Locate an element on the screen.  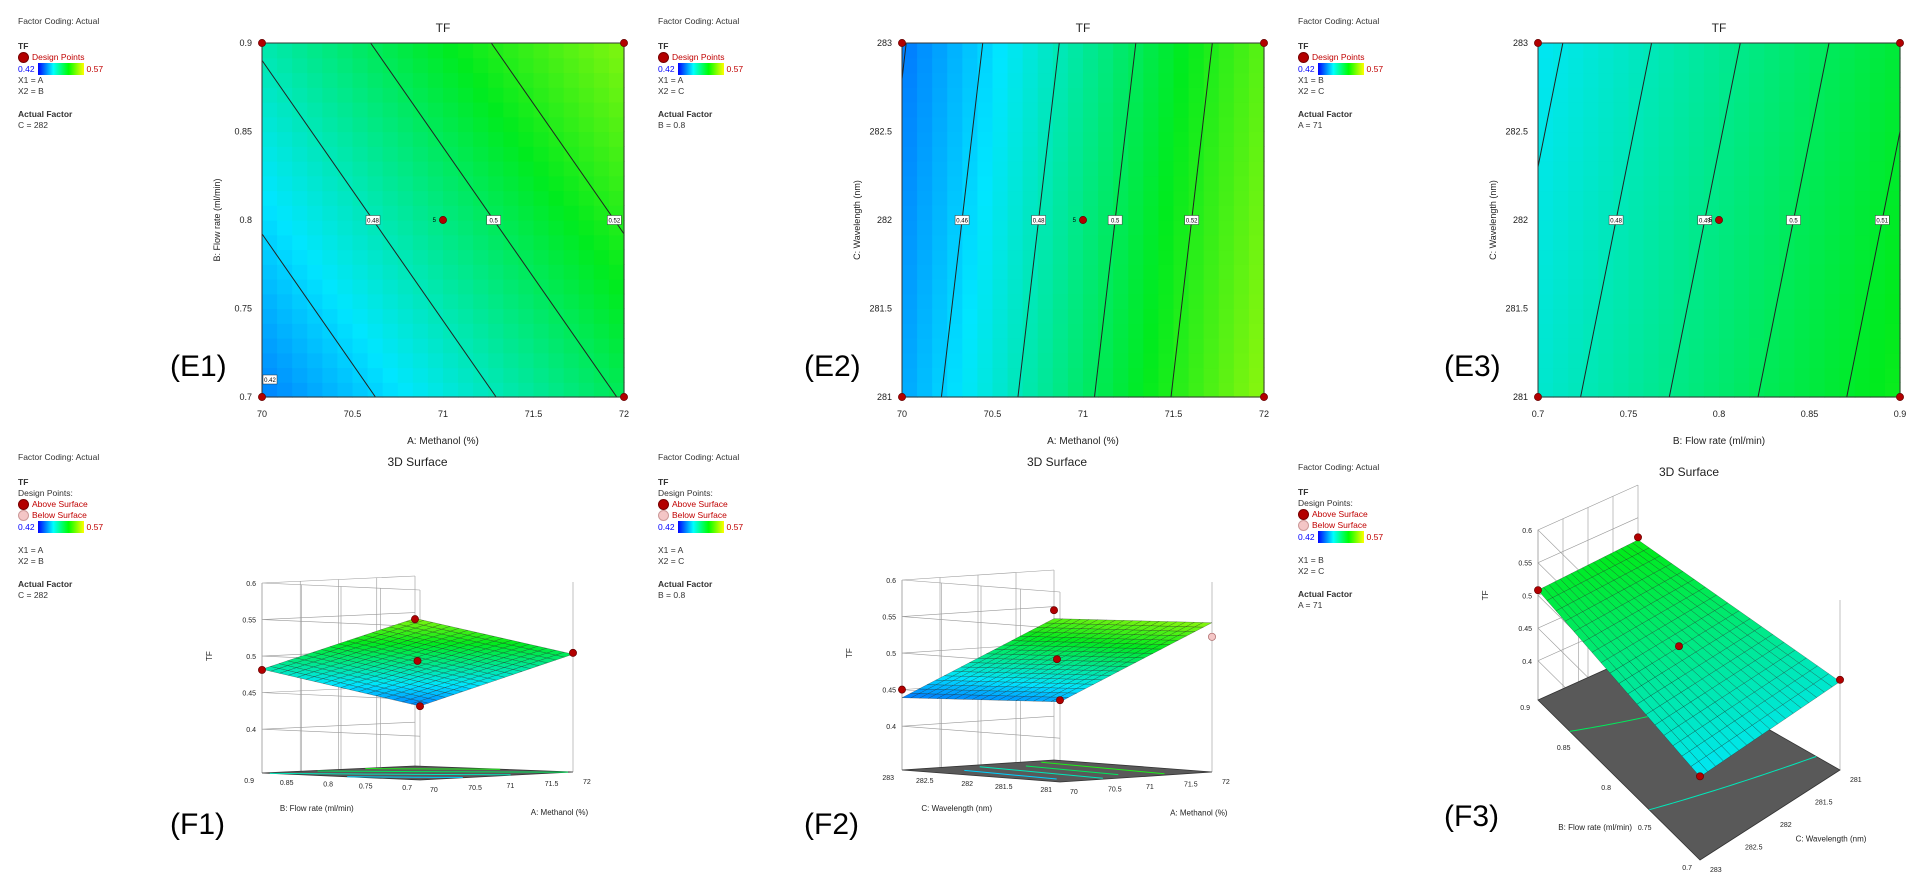
y-tick-label: 0.85 is located at coordinates (243, 132).